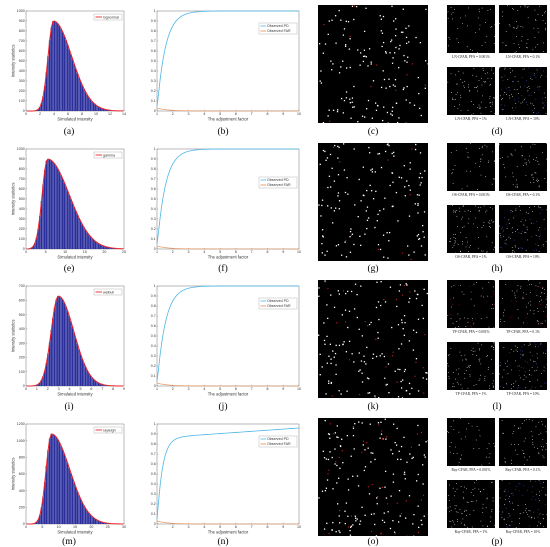 The height and width of the screenshot is (547, 550). I want to click on x-tick-label: 6, so click(236, 527).